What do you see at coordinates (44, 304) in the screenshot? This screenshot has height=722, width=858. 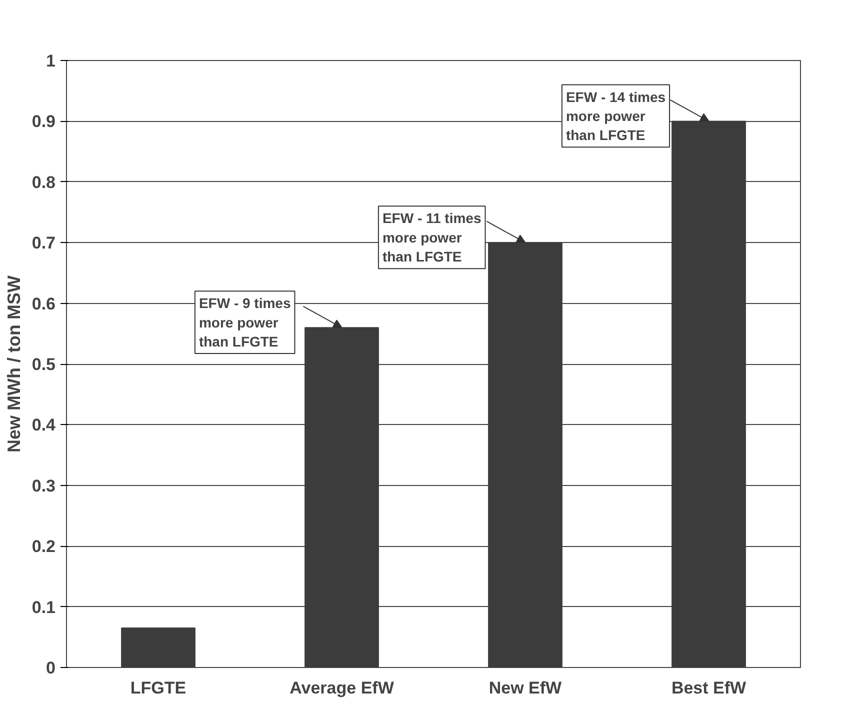 I see `y-tick-label: 0.6` at bounding box center [44, 304].